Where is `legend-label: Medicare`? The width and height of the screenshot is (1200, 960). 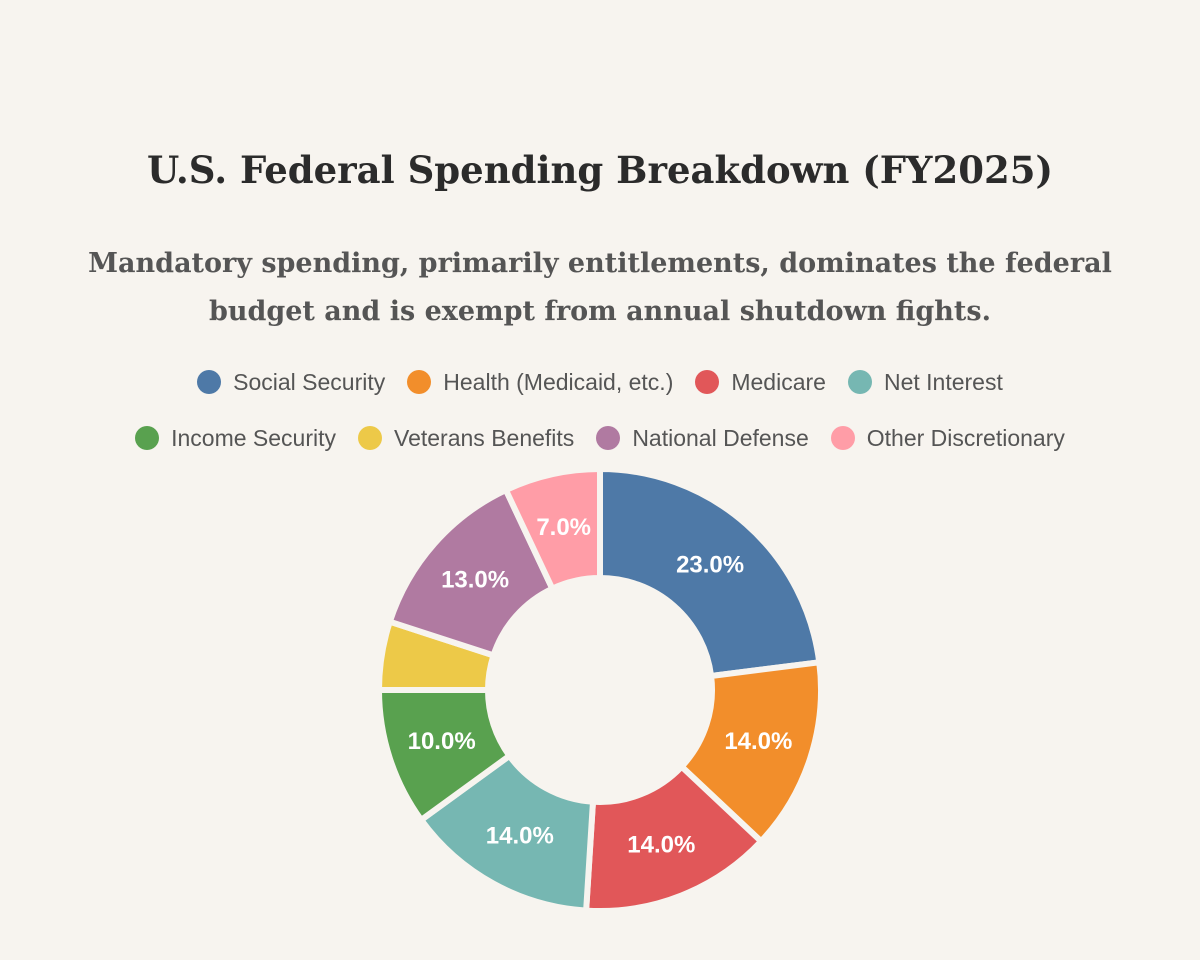
legend-label: Medicare is located at coordinates (778, 381).